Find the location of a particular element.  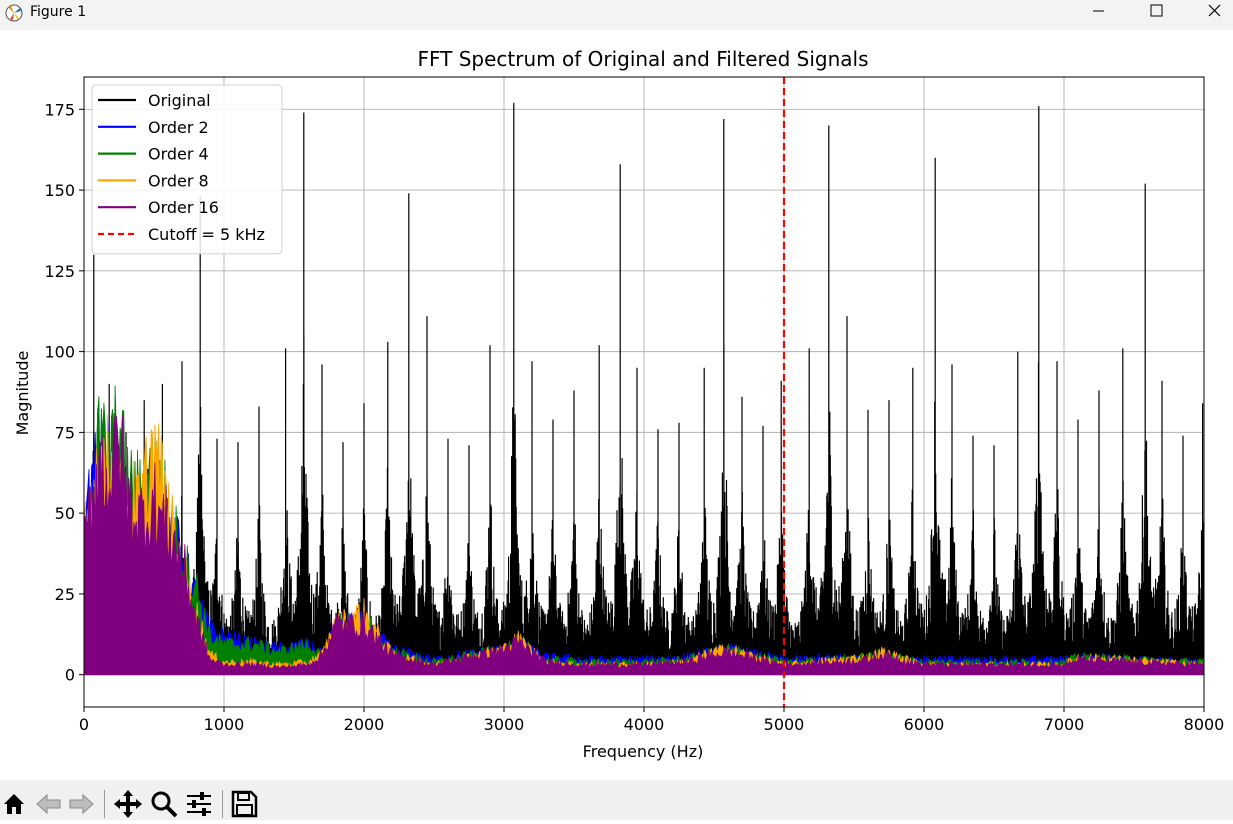

legend-label: Order 16 is located at coordinates (183, 207).